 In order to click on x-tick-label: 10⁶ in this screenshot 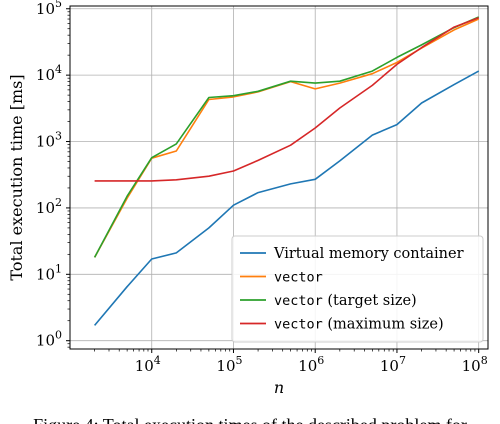, I will do `click(311, 364)`.